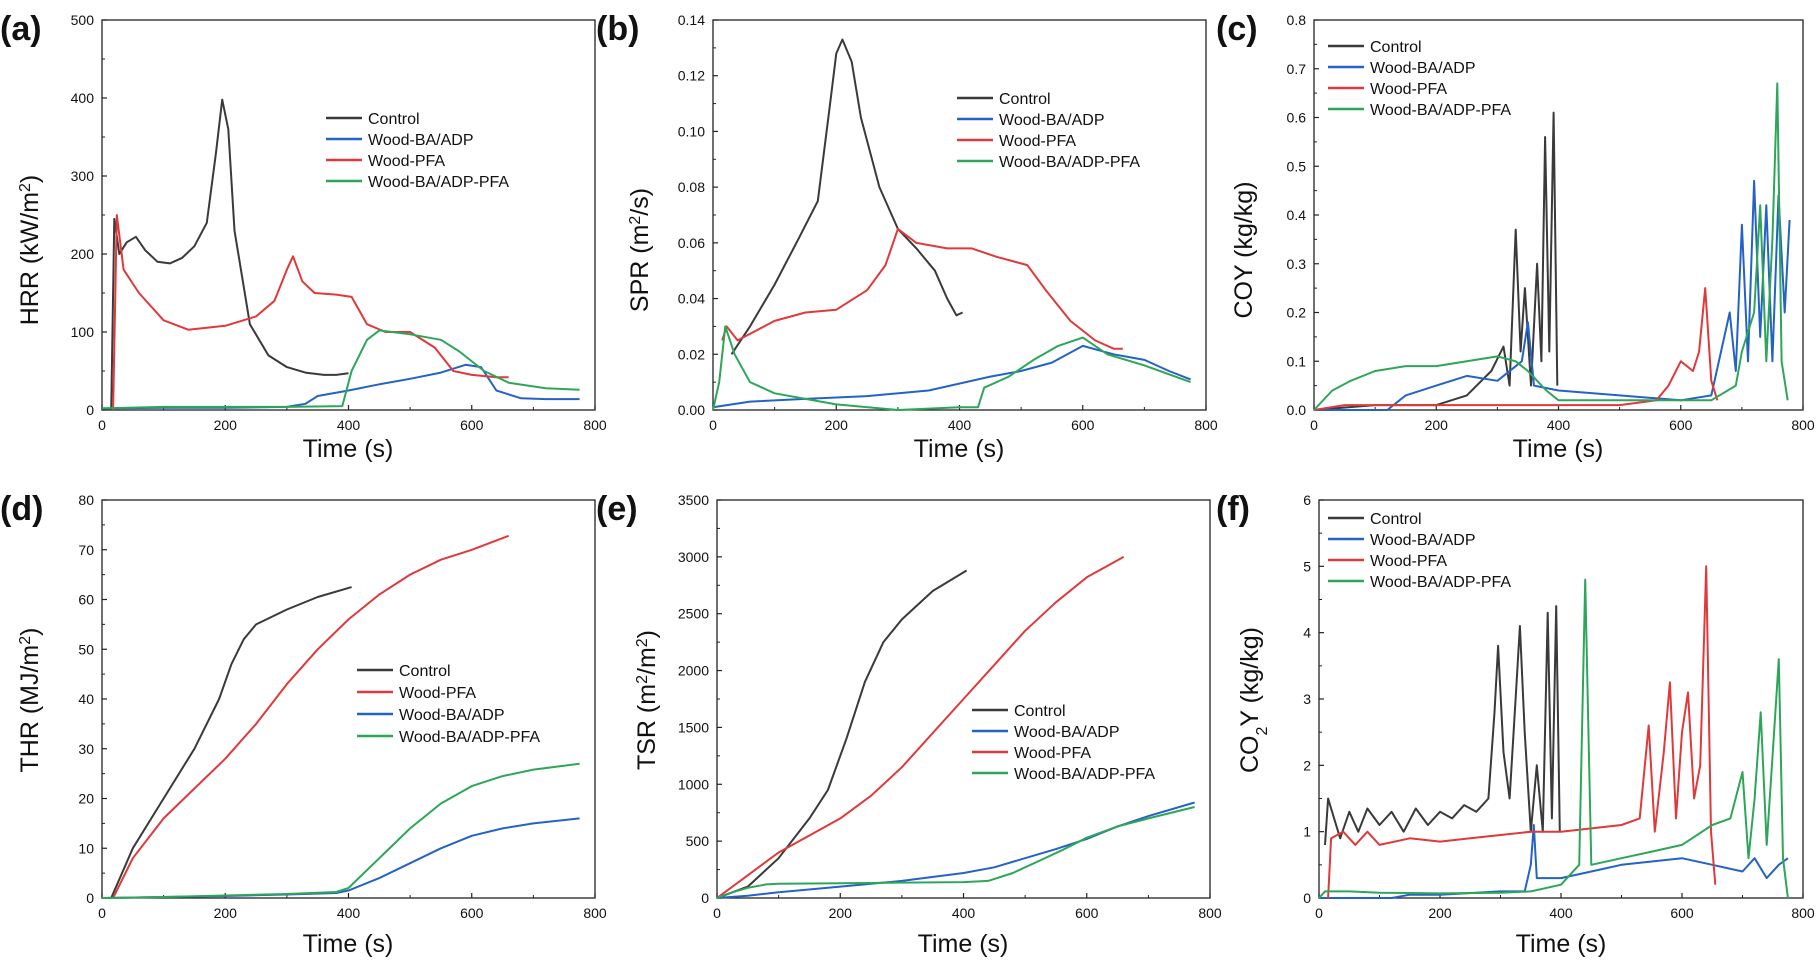  Describe the element at coordinates (691, 187) in the screenshot. I see `y-tick-label: 0.08` at that location.